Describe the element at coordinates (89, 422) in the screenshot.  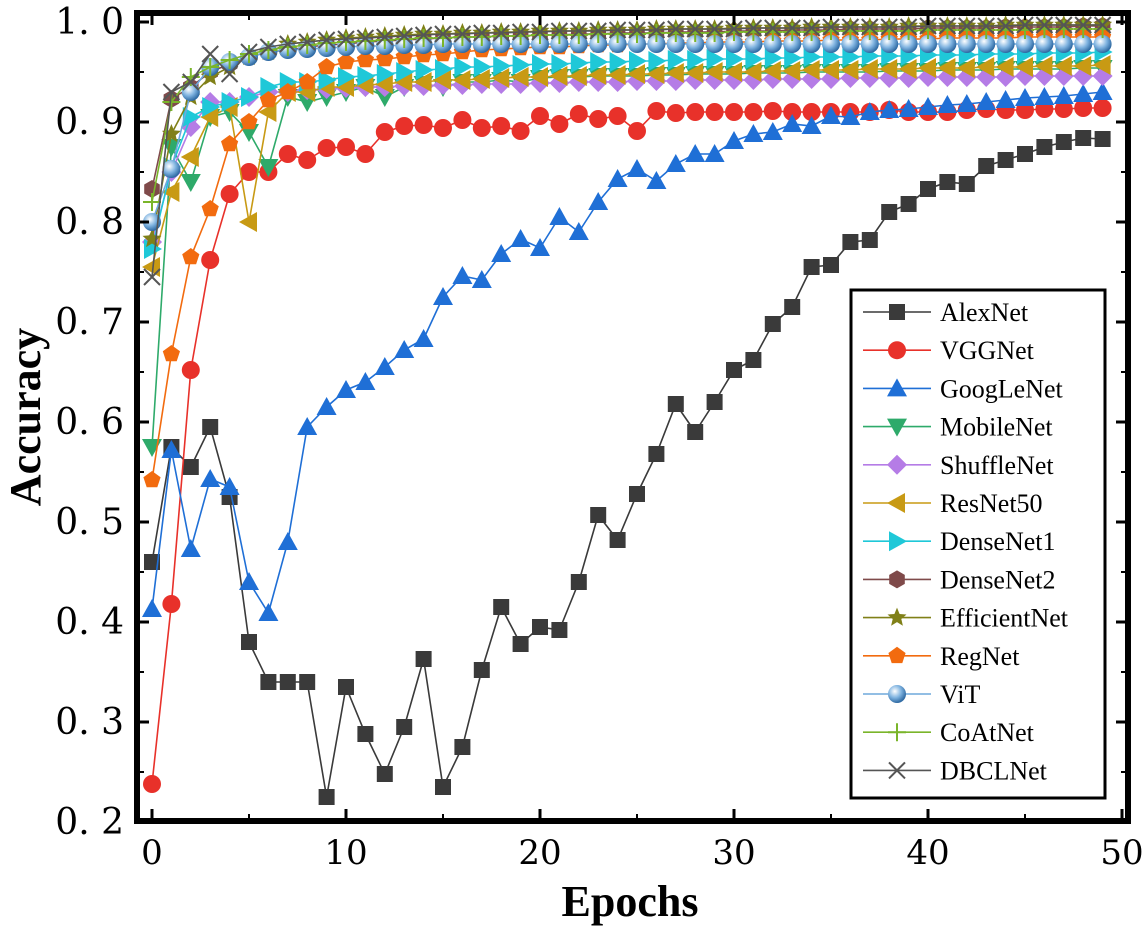
I see `y-tick-label: 0. 6` at that location.